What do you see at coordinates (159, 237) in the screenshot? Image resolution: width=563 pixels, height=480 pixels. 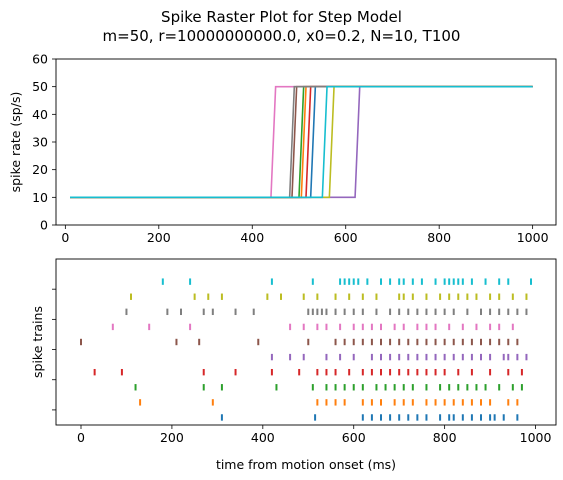 I see `rate-xtick-label: 200` at bounding box center [159, 237].